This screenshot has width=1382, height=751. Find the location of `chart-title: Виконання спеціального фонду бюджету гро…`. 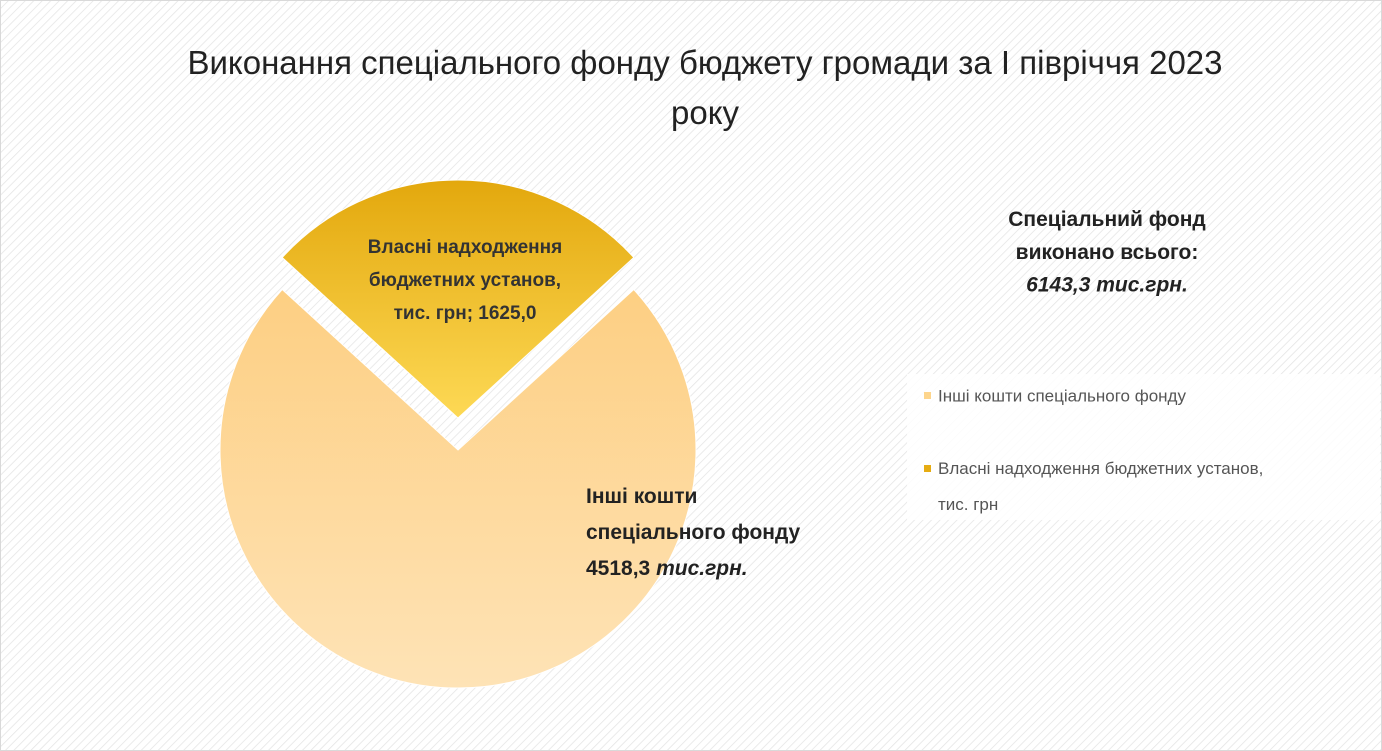

chart-title: Виконання спеціального фонду бюджету гро… is located at coordinates (704, 87).